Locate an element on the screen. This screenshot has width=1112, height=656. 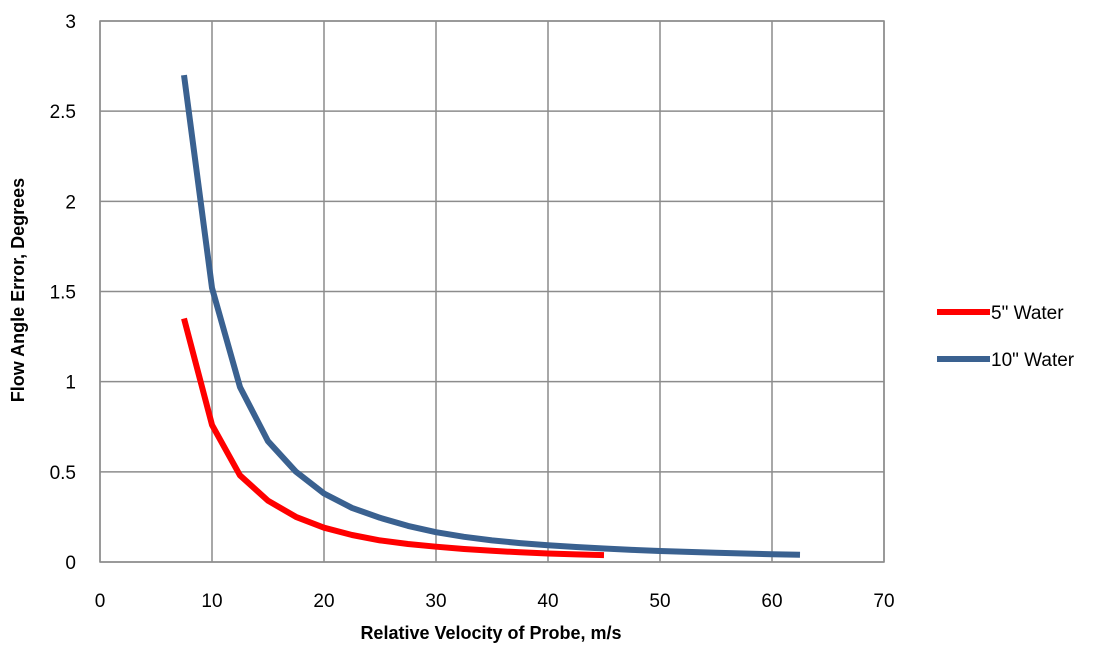
legend-label: 10" Water is located at coordinates (1033, 360).